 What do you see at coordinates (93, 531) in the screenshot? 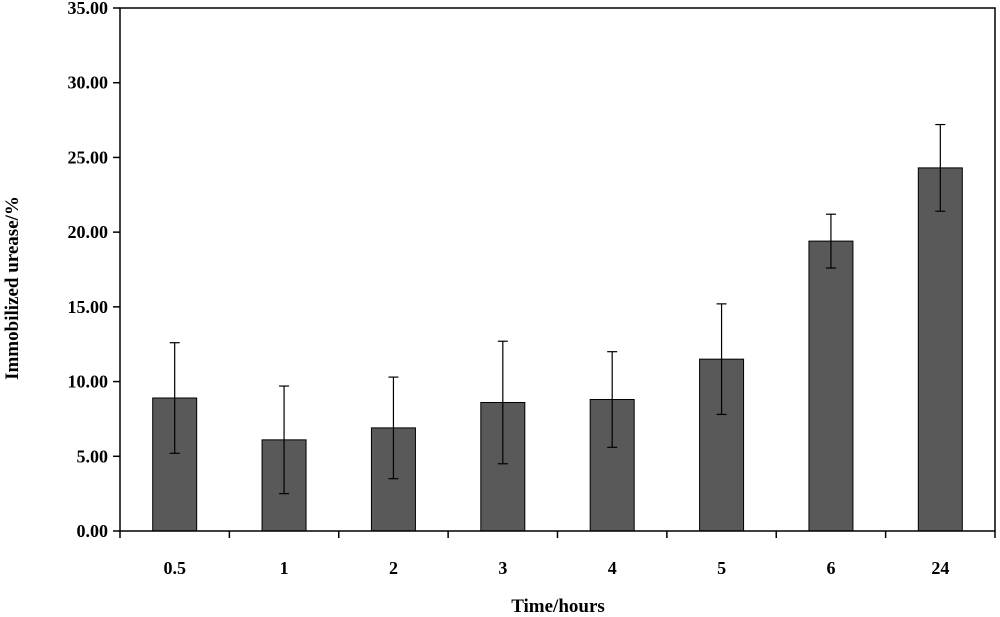
I see `y-tick-label-0.00: 0.00` at bounding box center [93, 531].